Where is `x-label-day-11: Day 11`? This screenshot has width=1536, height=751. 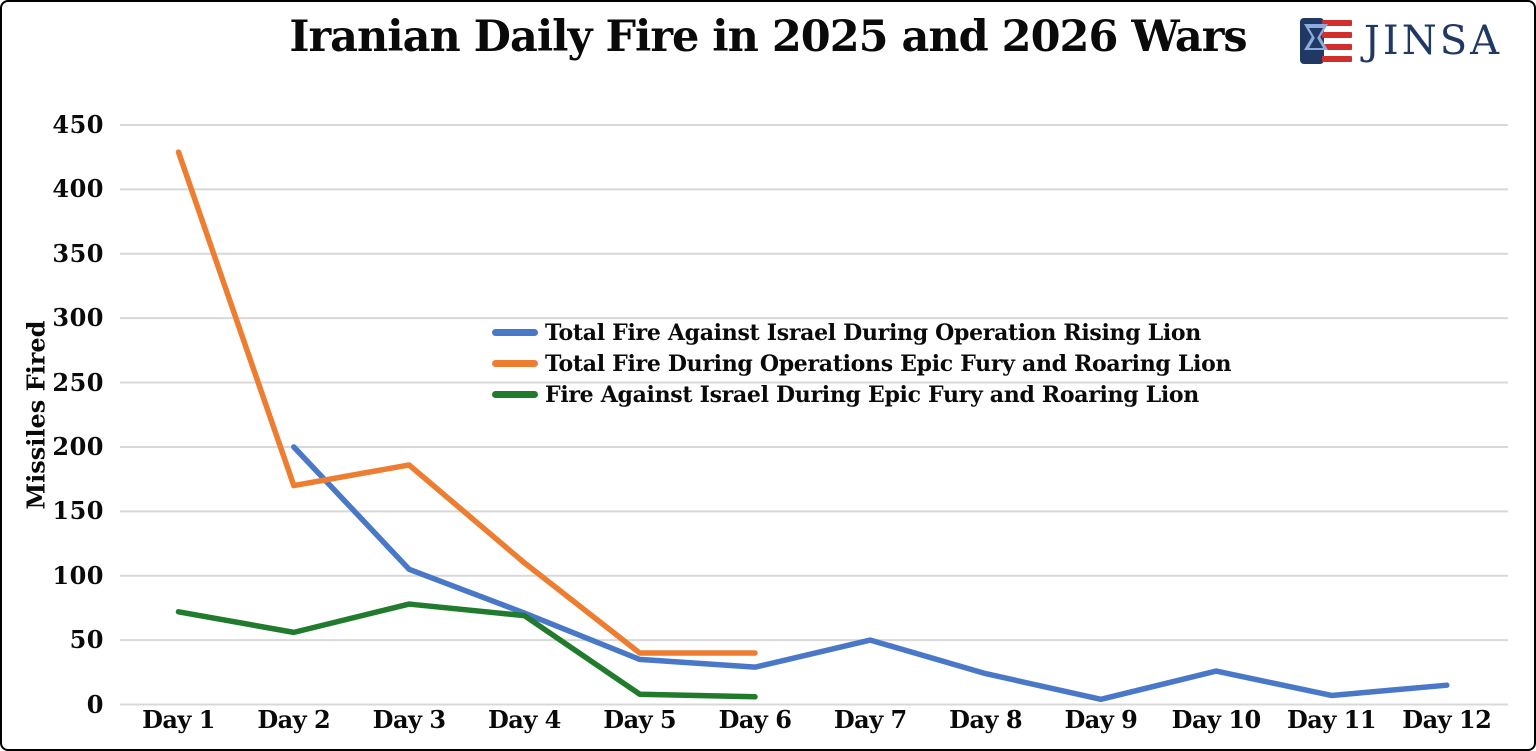
x-label-day-11: Day 11 is located at coordinates (1331, 719).